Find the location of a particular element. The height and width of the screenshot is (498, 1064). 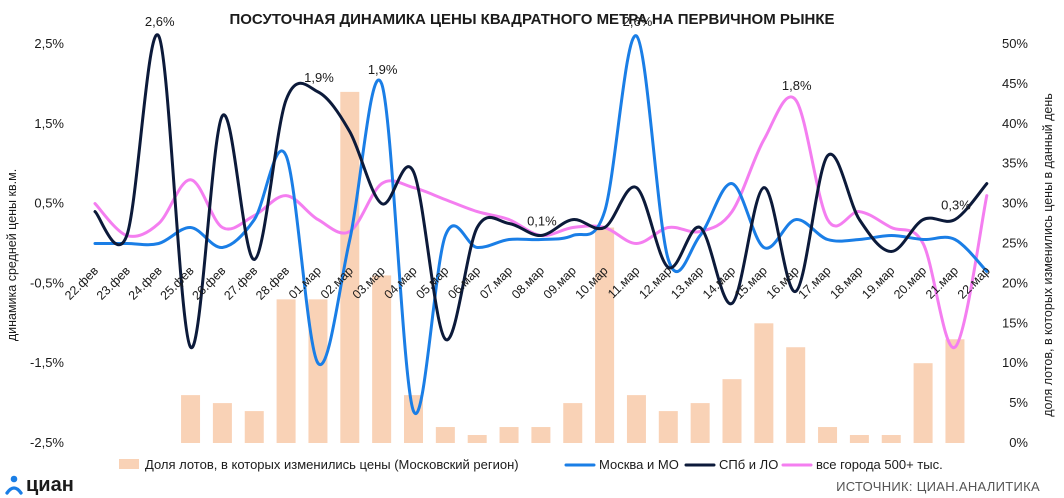

x-tick-label: 19.мар is located at coordinates (878, 283).